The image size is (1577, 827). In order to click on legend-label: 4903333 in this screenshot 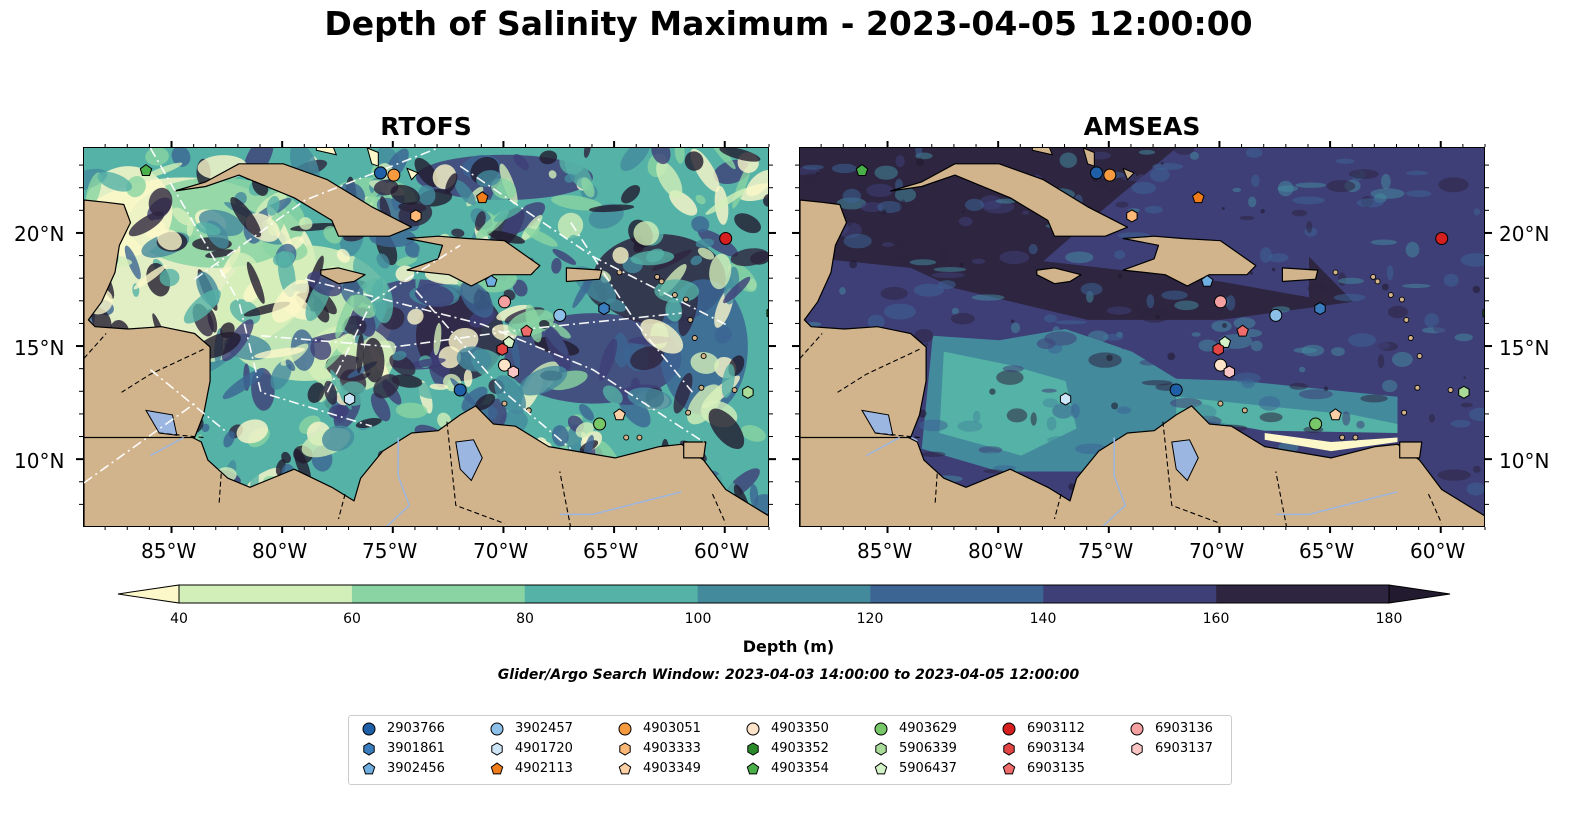, I will do `click(672, 748)`.